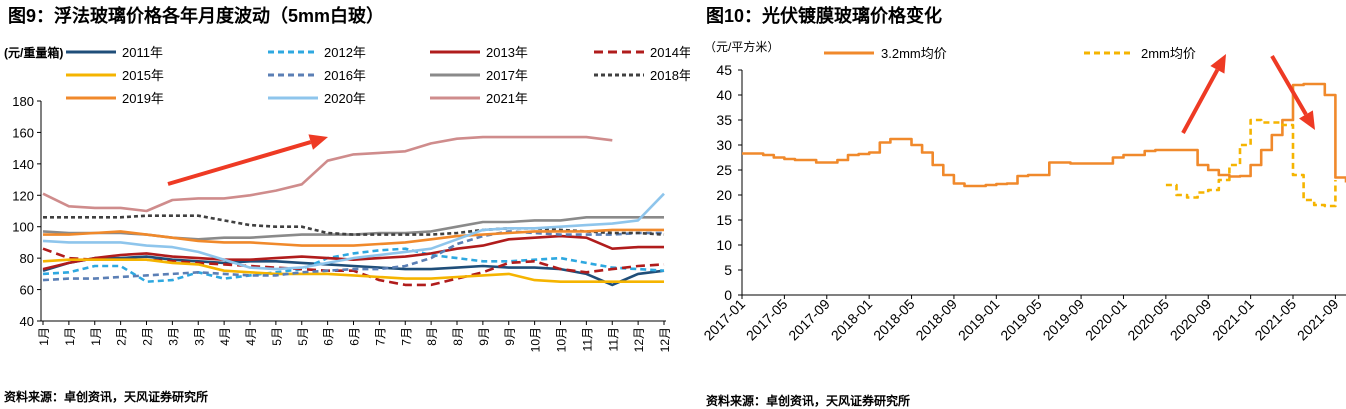 The width and height of the screenshot is (1346, 409). Describe the element at coordinates (724, 170) in the screenshot. I see `y-tick-label: 25` at that location.